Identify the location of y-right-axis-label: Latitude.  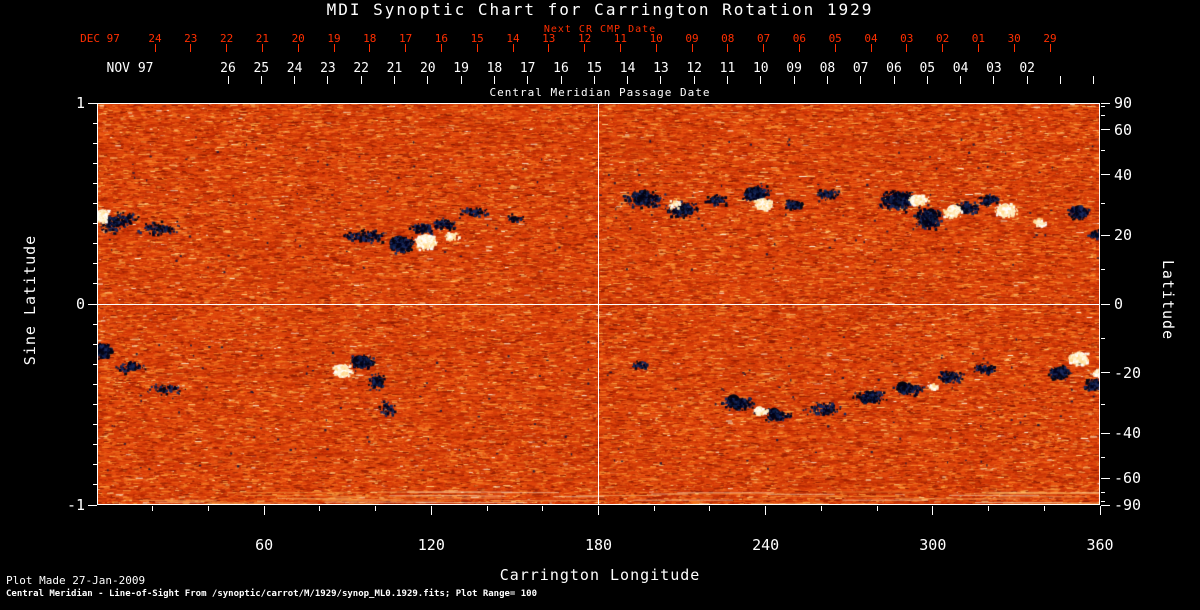
(1168, 300).